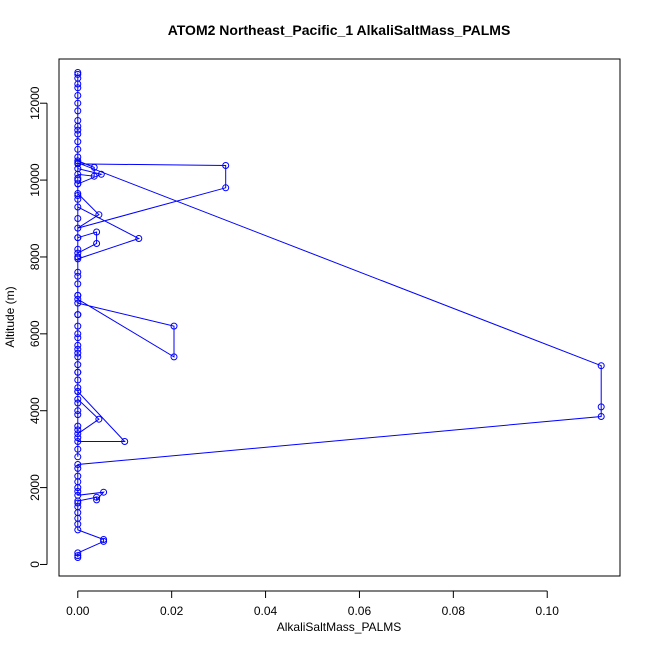  What do you see at coordinates (35, 333) in the screenshot?
I see `y-tick-label-3: 6000` at bounding box center [35, 333].